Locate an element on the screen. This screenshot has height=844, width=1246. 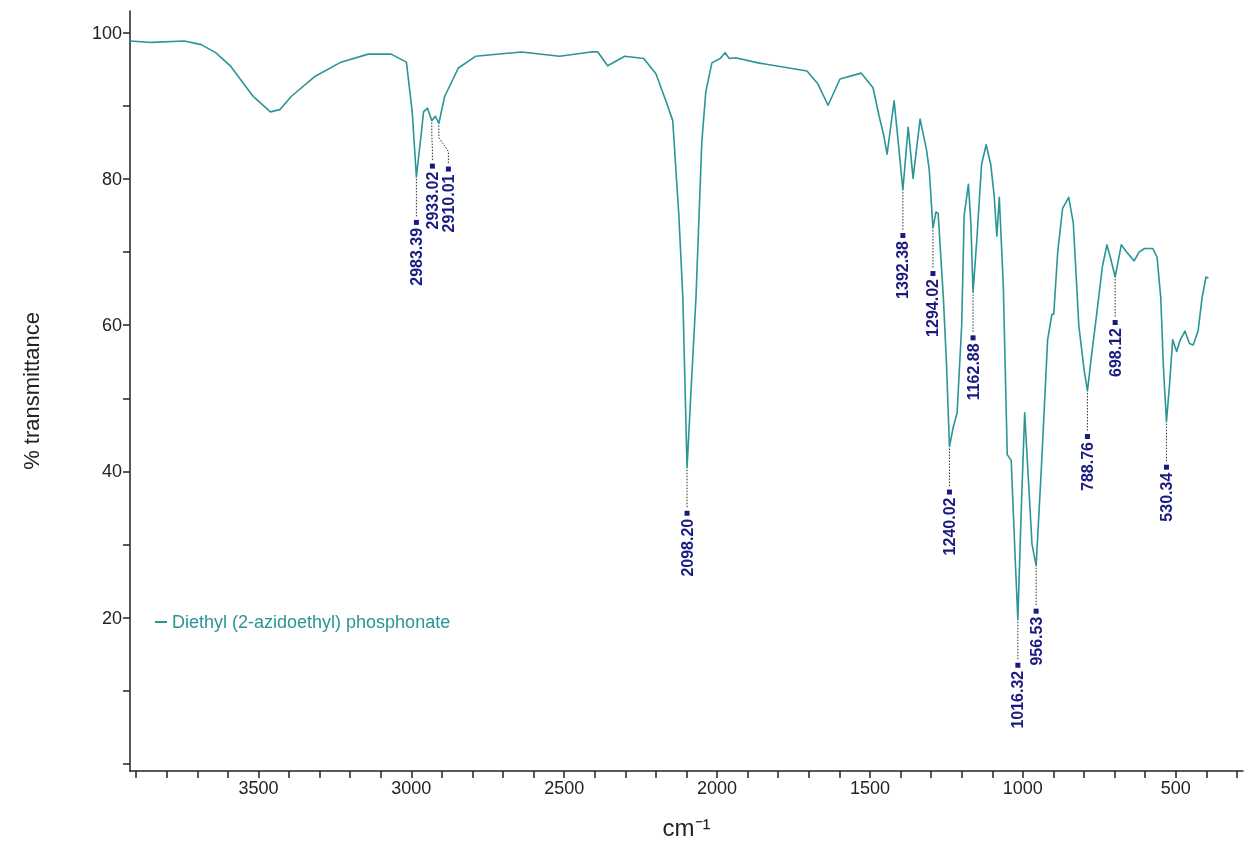
y-axis-title: % transmittance is located at coordinates (31, 391).